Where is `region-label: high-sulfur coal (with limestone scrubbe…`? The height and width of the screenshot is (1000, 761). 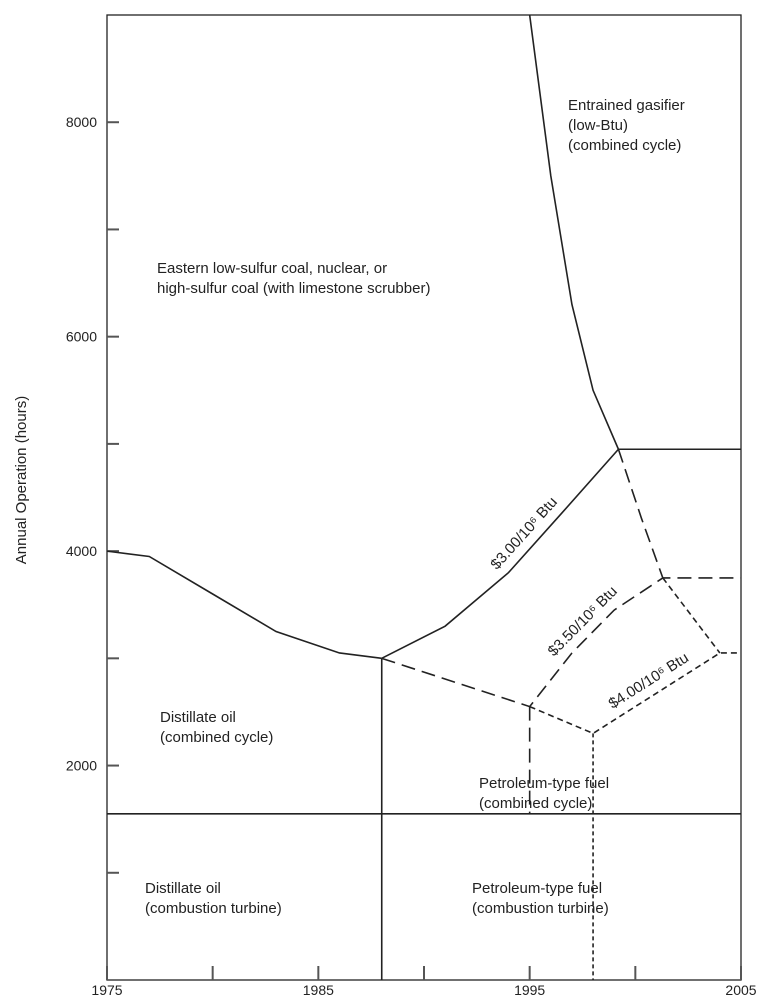
region-label: high-sulfur coal (with limestone scrubbe… is located at coordinates (293, 288).